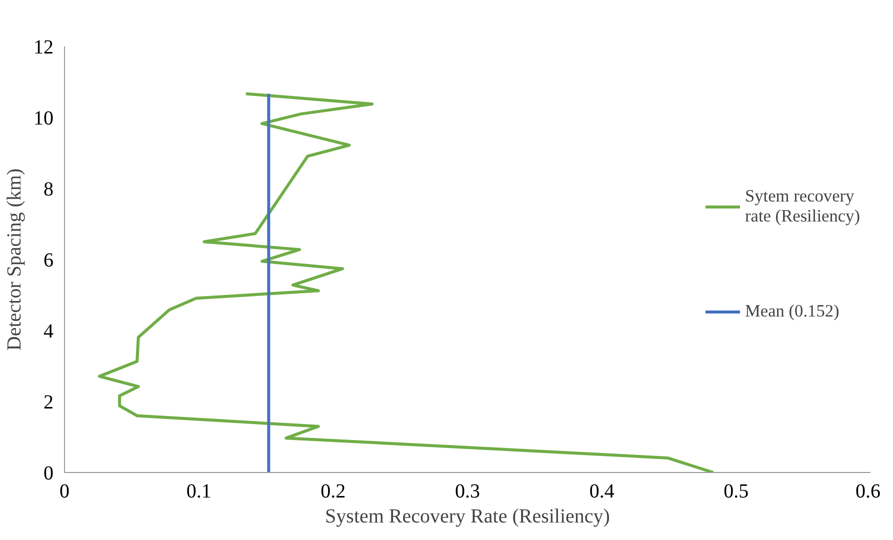 This screenshot has width=893, height=540. What do you see at coordinates (792, 311) in the screenshot?
I see `legend-label: Mean (0.152)` at bounding box center [792, 311].